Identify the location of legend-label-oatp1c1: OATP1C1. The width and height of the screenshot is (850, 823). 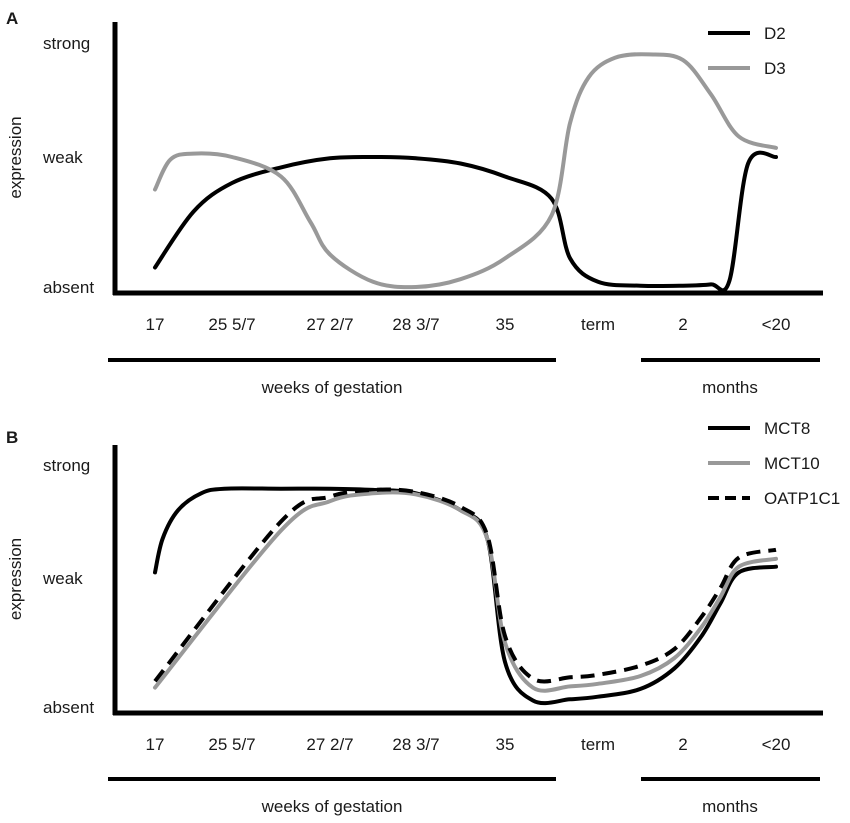
(802, 498).